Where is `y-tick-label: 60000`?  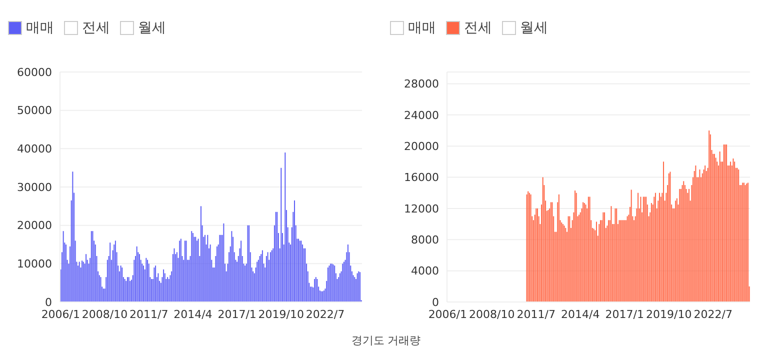
y-tick-label: 60000 is located at coordinates (34, 72).